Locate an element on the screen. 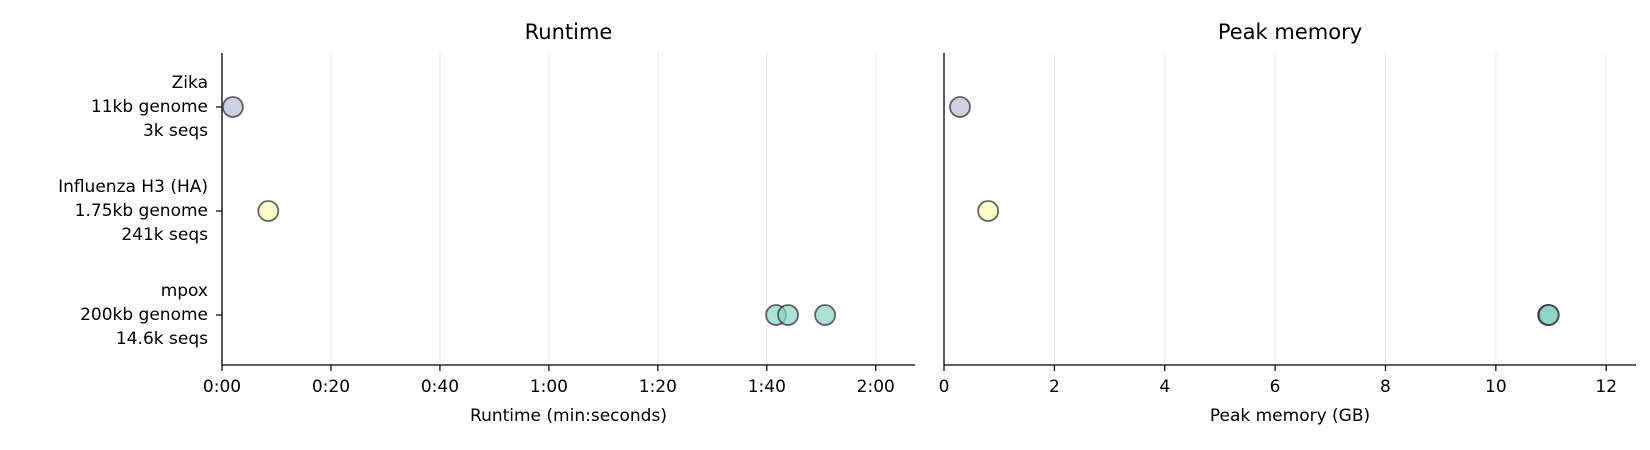  x-axis-label: Peak memory (GB) is located at coordinates (1290, 416).